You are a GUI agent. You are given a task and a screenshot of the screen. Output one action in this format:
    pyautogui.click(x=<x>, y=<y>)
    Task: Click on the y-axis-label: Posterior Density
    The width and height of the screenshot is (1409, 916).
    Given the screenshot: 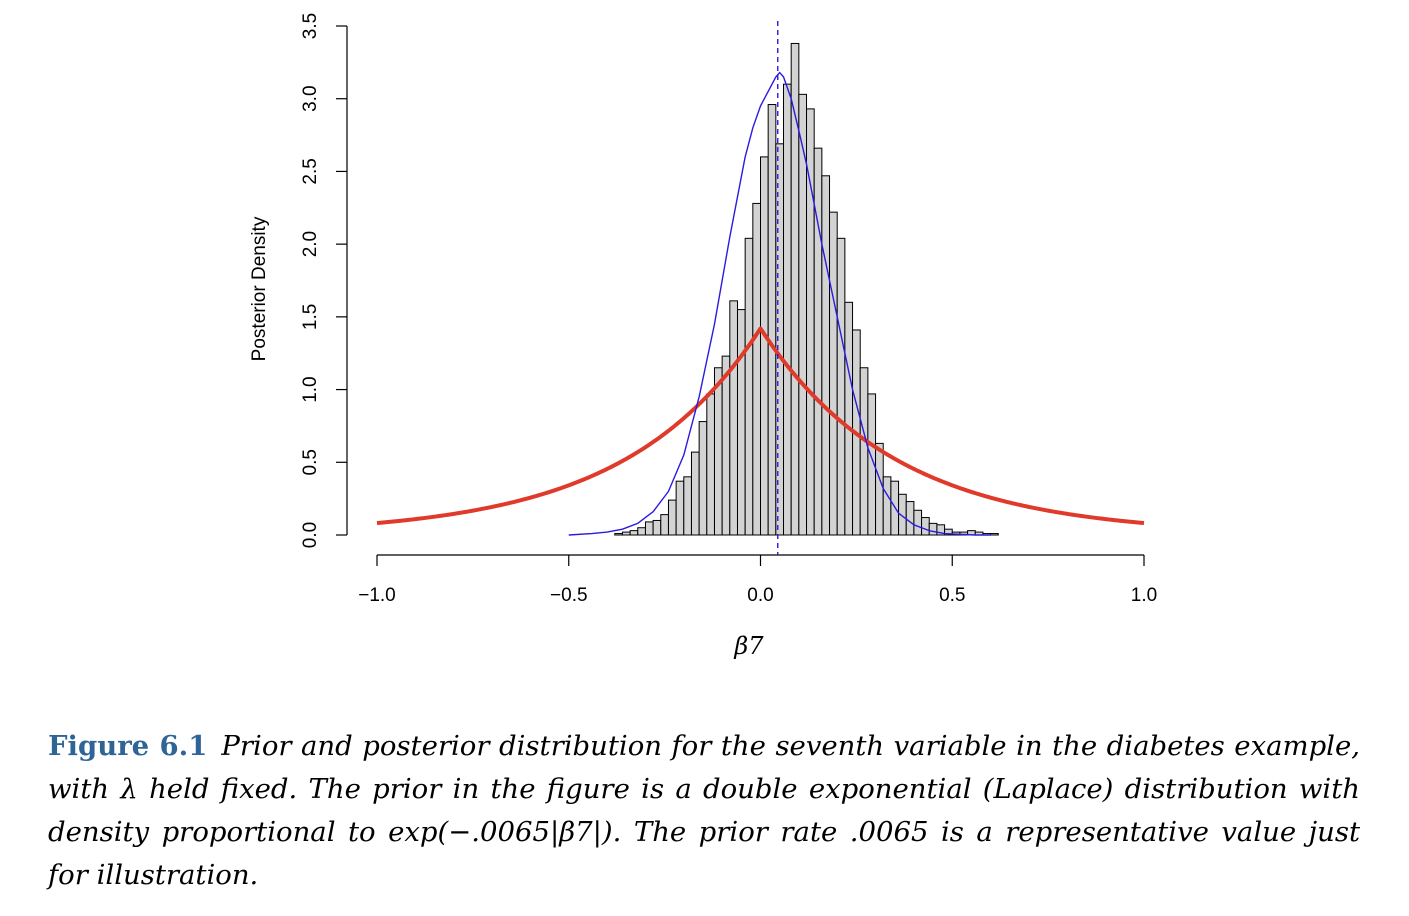 What is the action you would take?
    pyautogui.click(x=259, y=288)
    